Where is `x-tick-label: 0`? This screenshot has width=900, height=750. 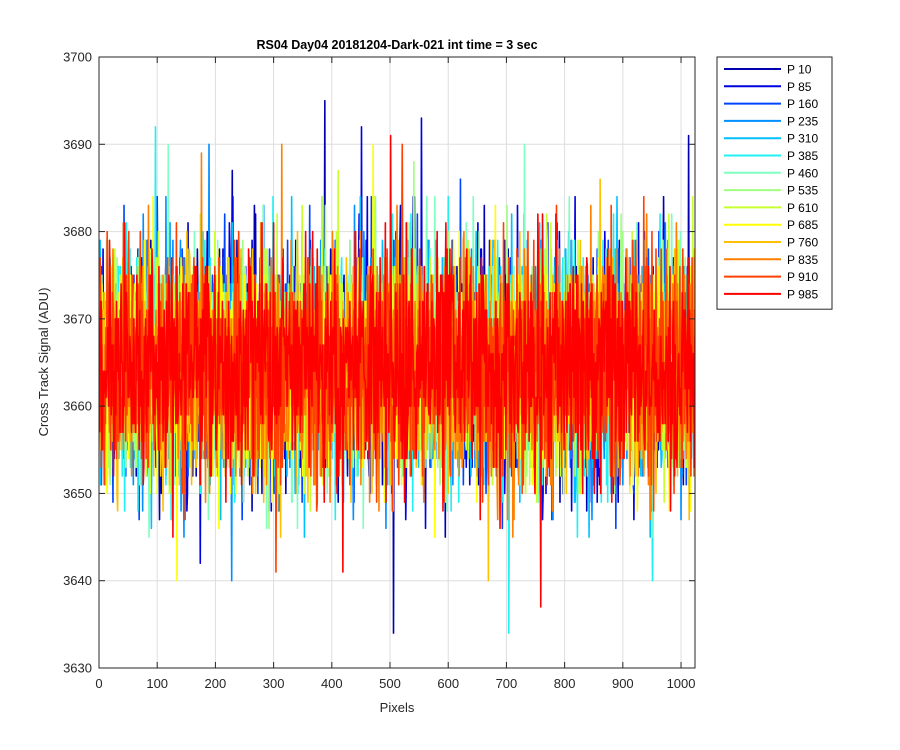 x-tick-label: 0 is located at coordinates (98, 683).